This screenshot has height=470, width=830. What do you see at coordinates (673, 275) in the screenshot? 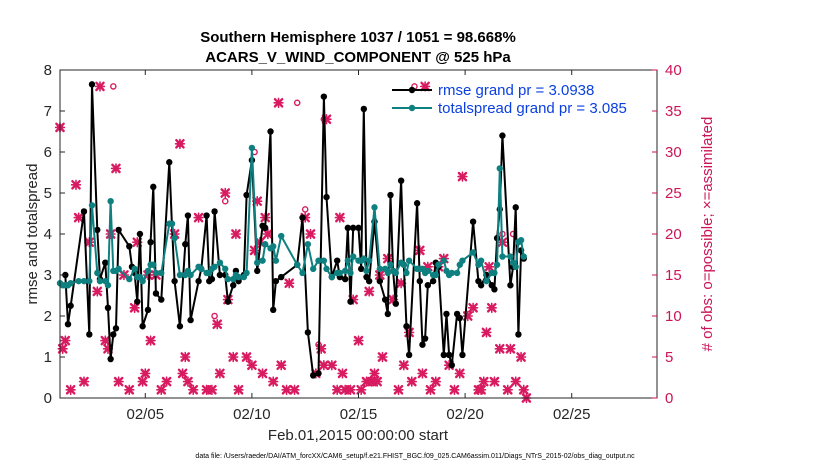
I see `right-tick-label: 15` at bounding box center [673, 275].